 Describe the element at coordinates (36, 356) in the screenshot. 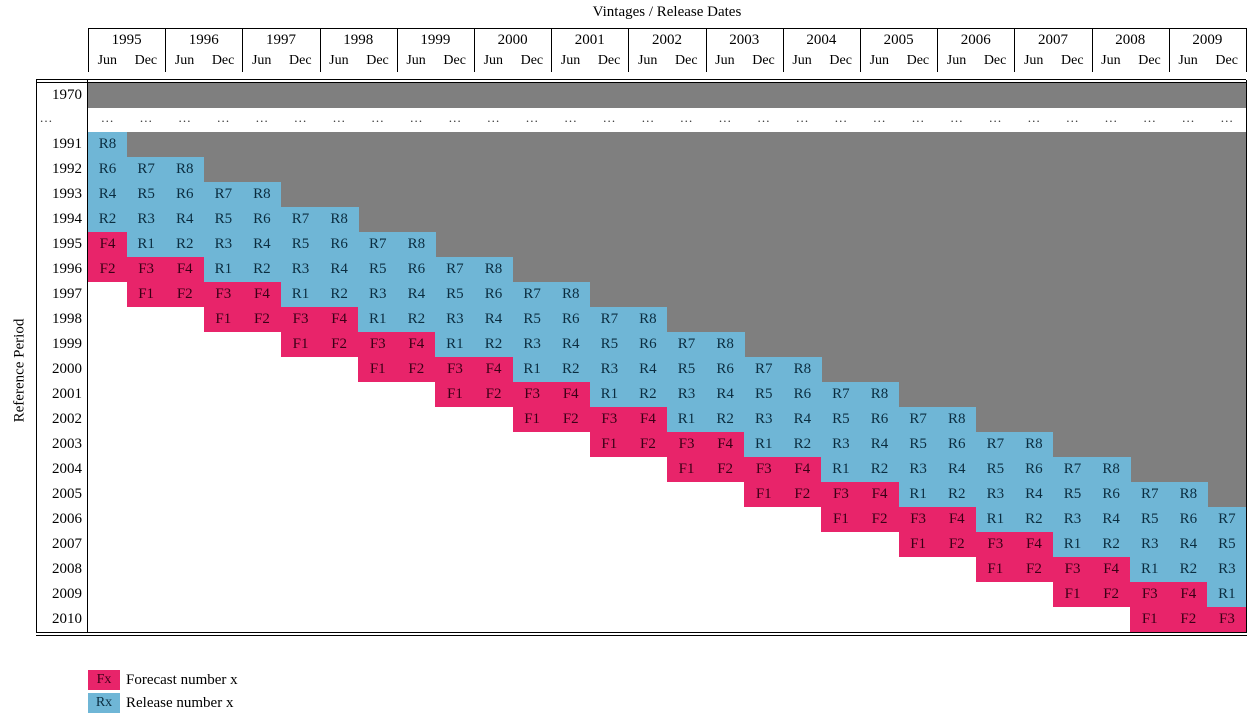

I see `row-label-left-border` at that location.